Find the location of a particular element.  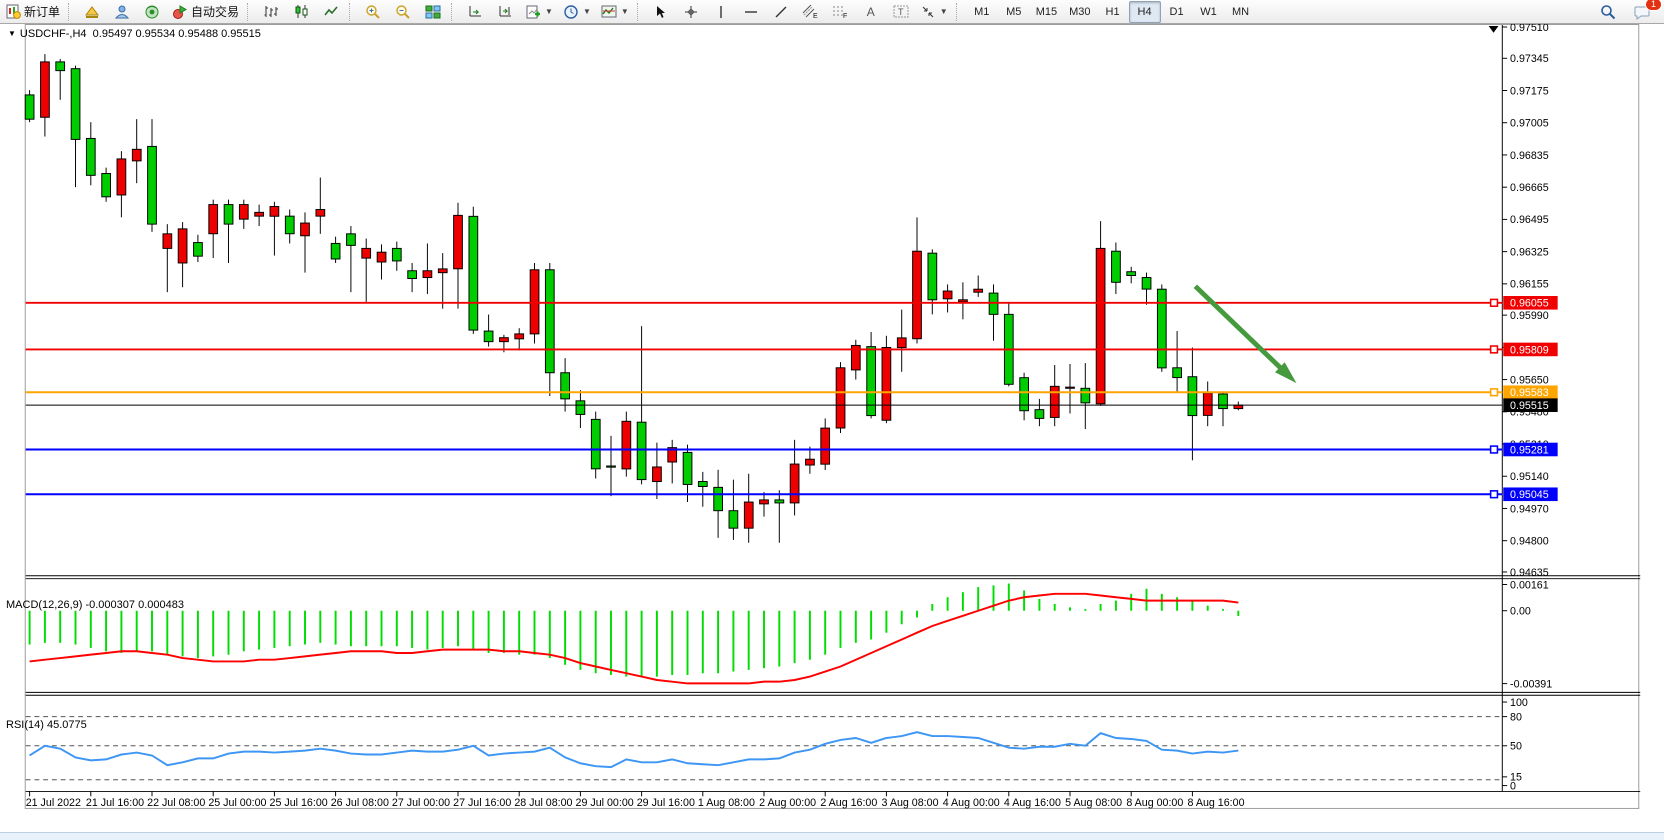

chart-shift-button is located at coordinates (505, 12).